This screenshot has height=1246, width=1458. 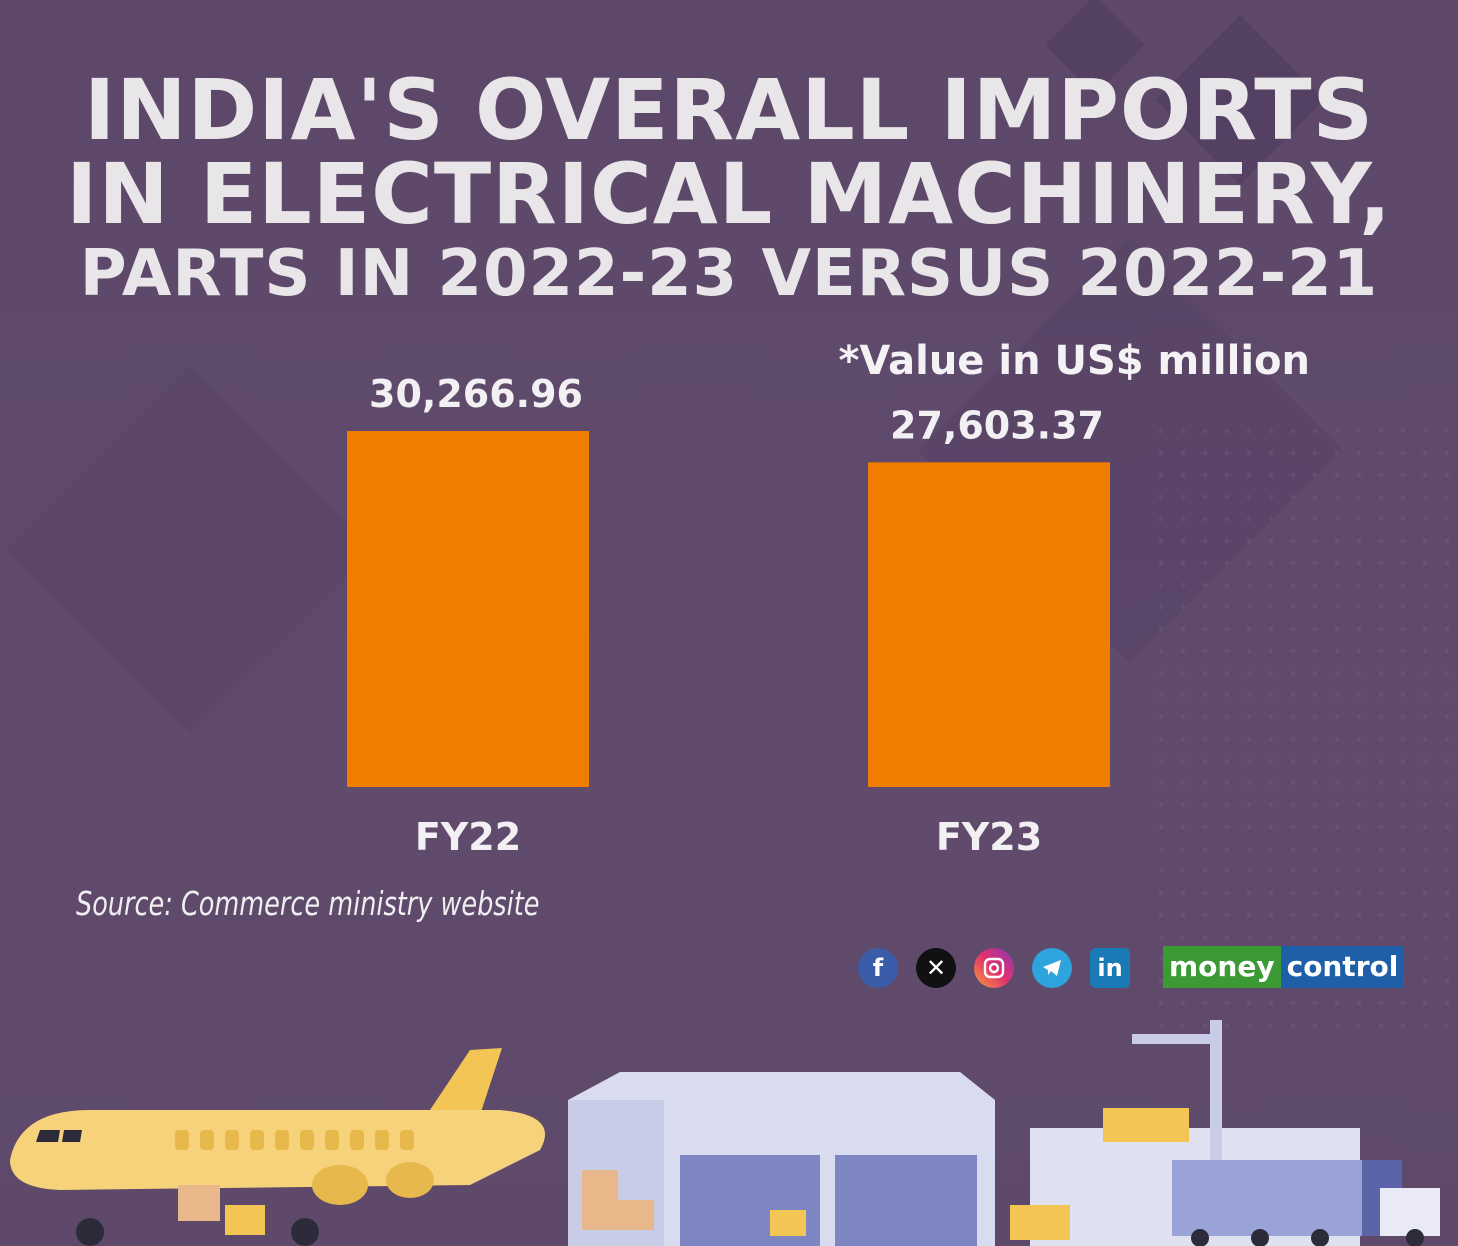 I want to click on category-label-fy22: FY22, so click(x=468, y=837).